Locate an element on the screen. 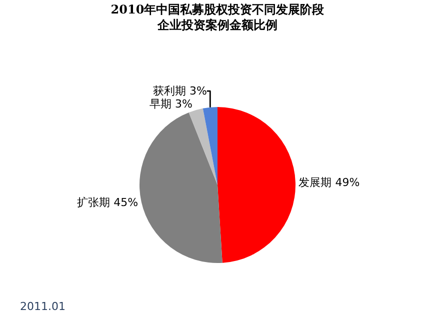 The image size is (435, 335). text: 2011.01 is located at coordinates (43, 306).